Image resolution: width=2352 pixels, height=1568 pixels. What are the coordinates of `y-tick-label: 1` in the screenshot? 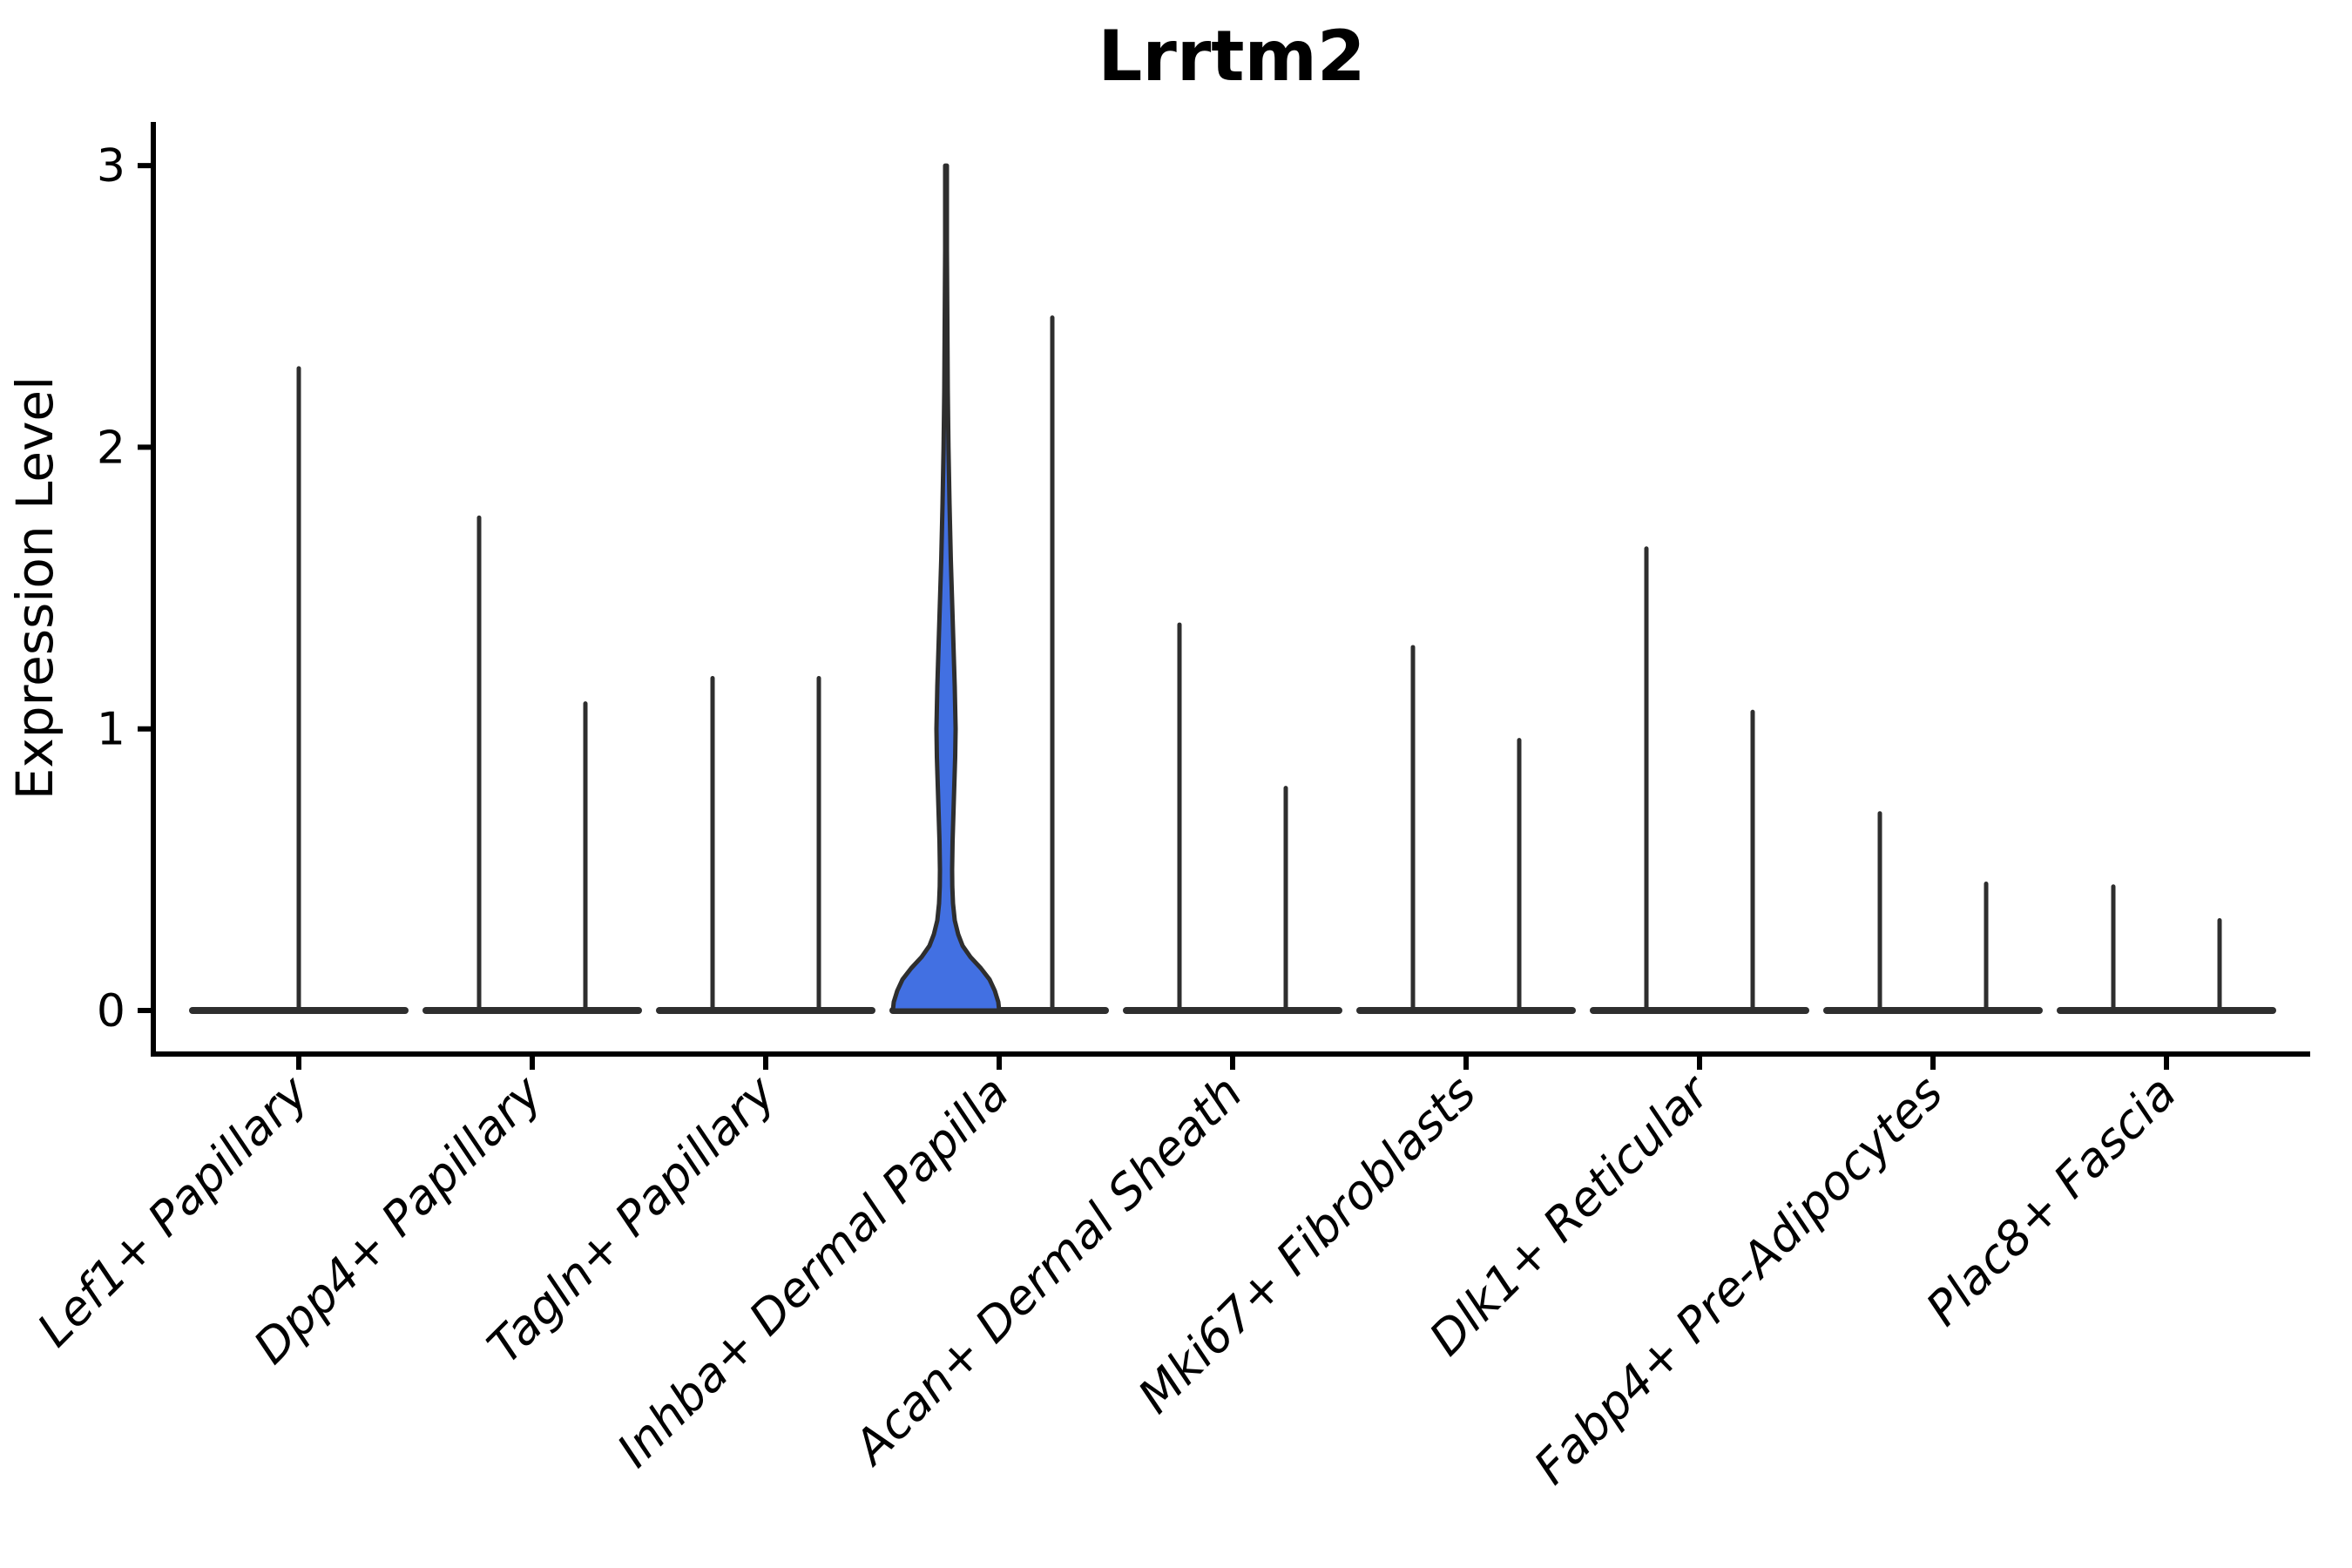 It's located at (111, 730).